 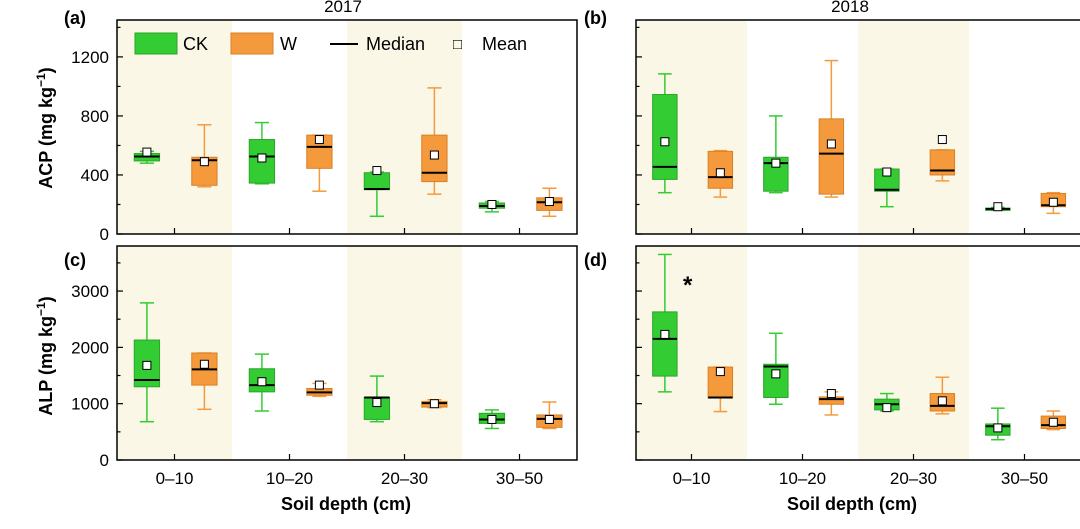 I want to click on legend-swatch-ck, so click(x=156, y=43).